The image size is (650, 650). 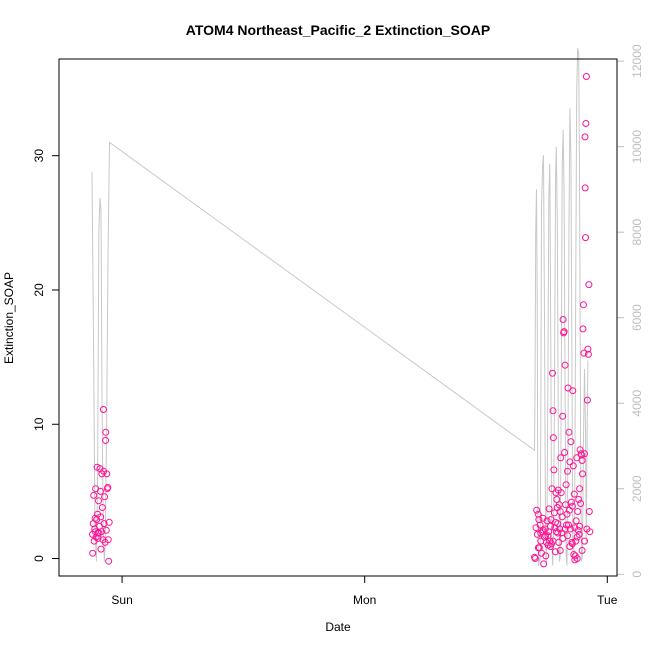 What do you see at coordinates (9, 318) in the screenshot?
I see `y-axis-title: Extinction_SOAP` at bounding box center [9, 318].